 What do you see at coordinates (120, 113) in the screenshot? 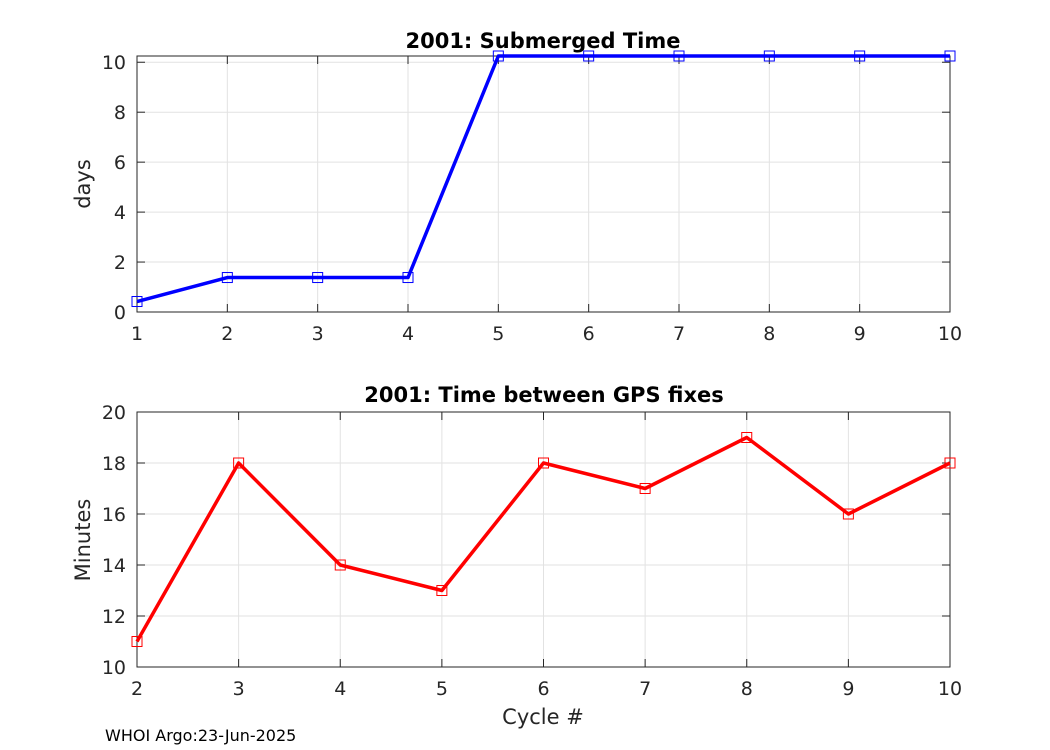
I see `y-tick-label: 8` at bounding box center [120, 113].